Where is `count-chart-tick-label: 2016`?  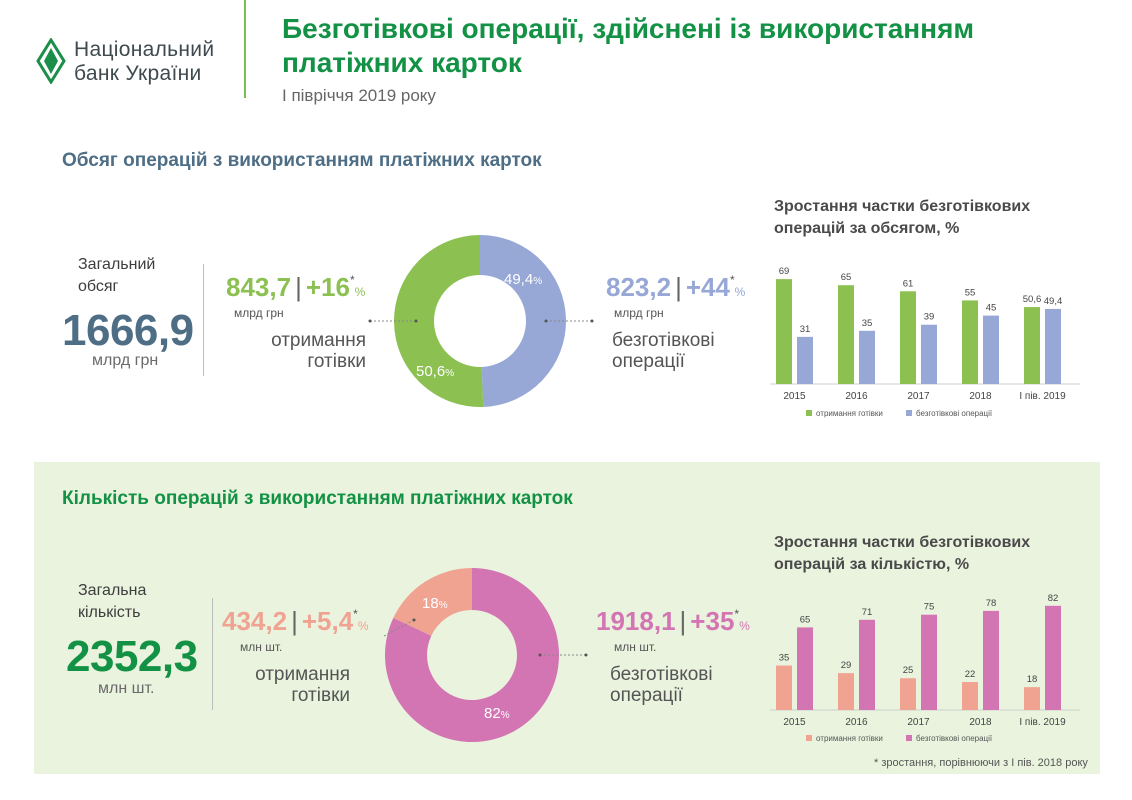
count-chart-tick-label: 2016 is located at coordinates (856, 722).